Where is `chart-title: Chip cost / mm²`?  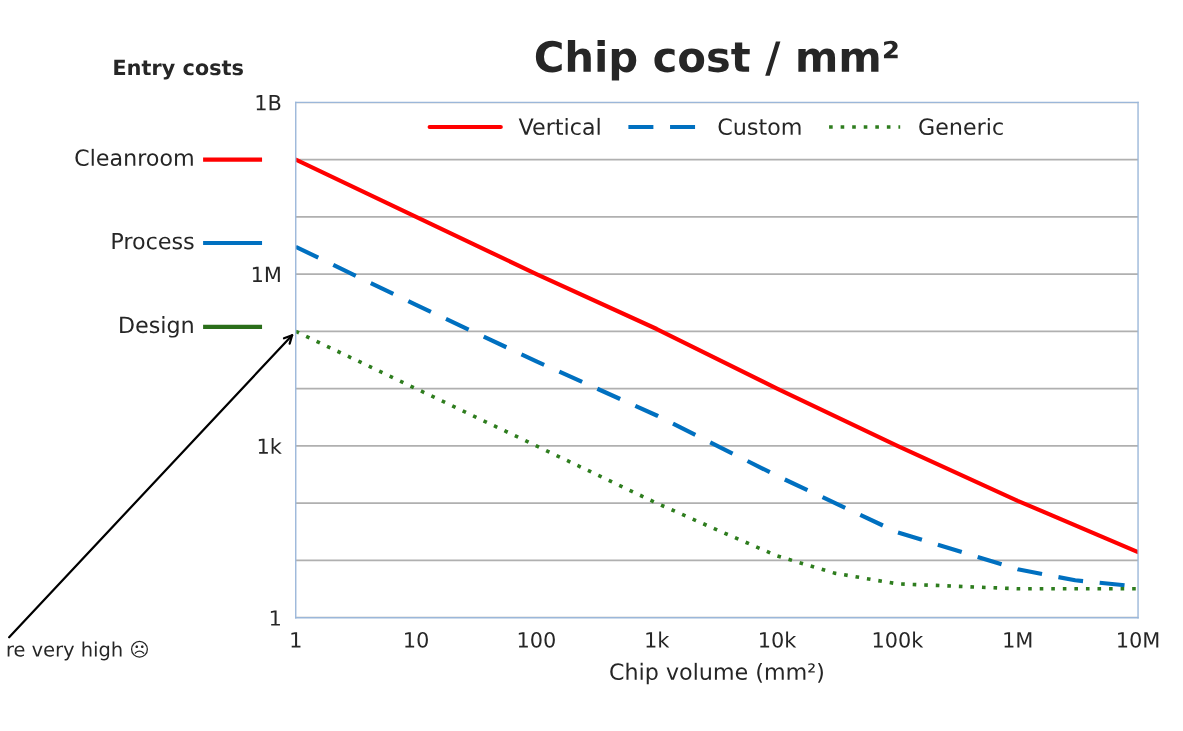
chart-title: Chip cost / mm² is located at coordinates (716, 60).